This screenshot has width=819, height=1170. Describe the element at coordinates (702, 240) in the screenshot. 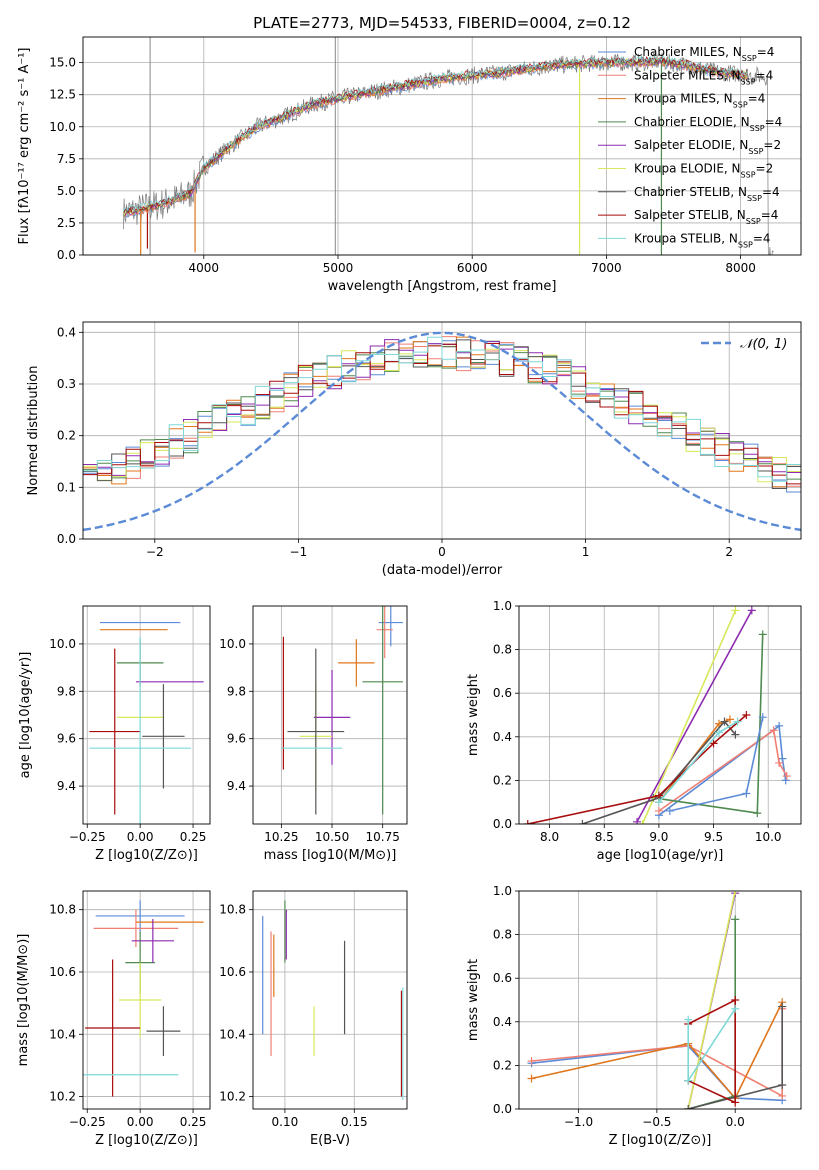

I see `legend-label: Kroupa STELIB, NSSP=4` at that location.